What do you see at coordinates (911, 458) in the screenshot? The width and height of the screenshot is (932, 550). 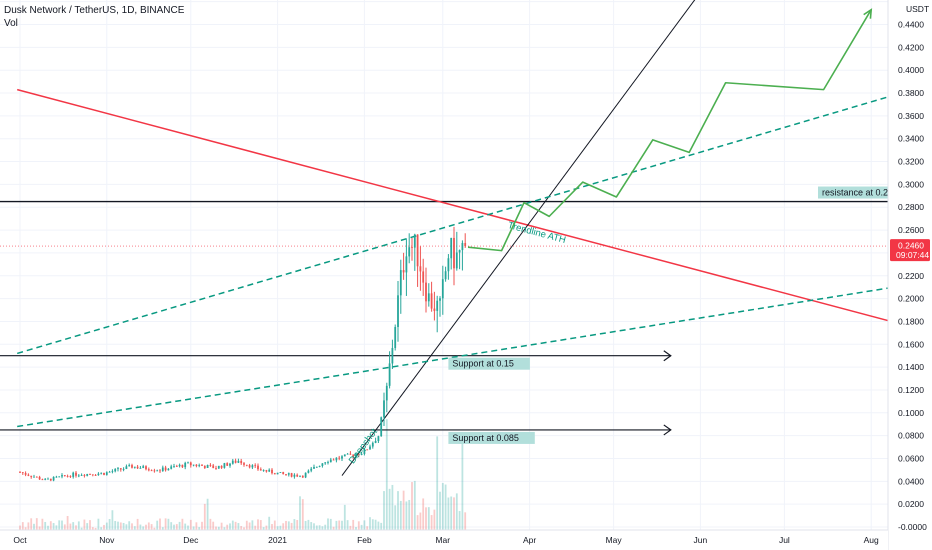 I see `price-axis-tick: 0.0600` at bounding box center [911, 458].